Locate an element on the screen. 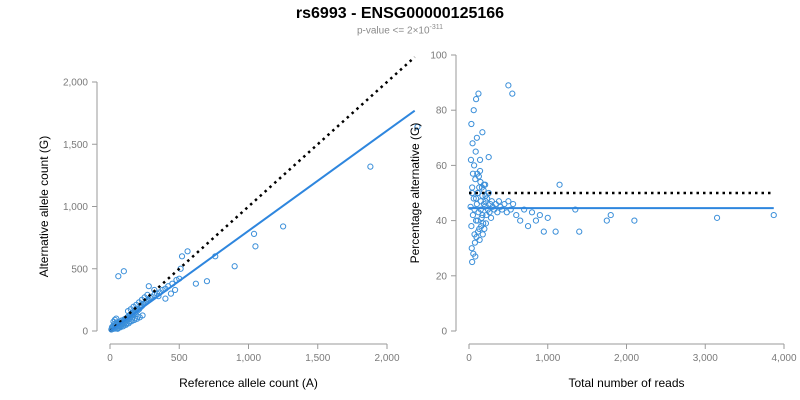  y-tick-label: 2,000 is located at coordinates (75, 83).